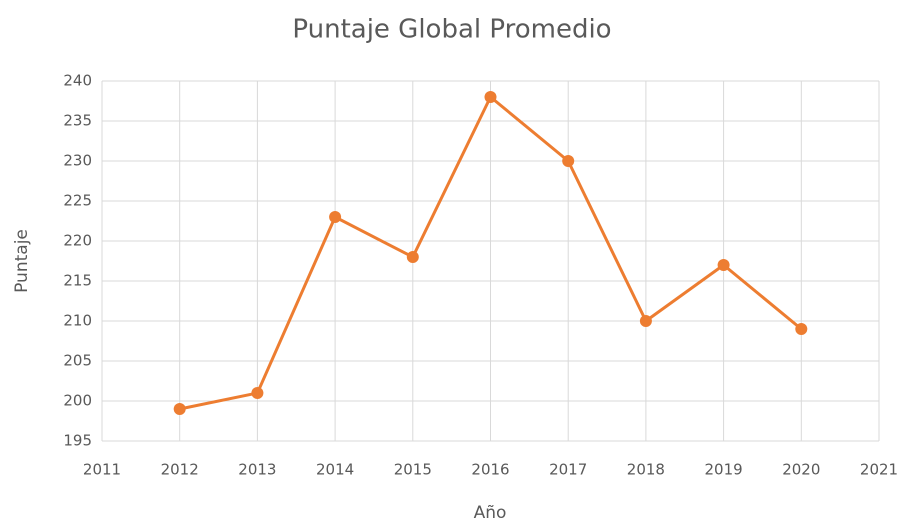 Image resolution: width=904 pixels, height=523 pixels. I want to click on x-tick-label: 2019, so click(724, 470).